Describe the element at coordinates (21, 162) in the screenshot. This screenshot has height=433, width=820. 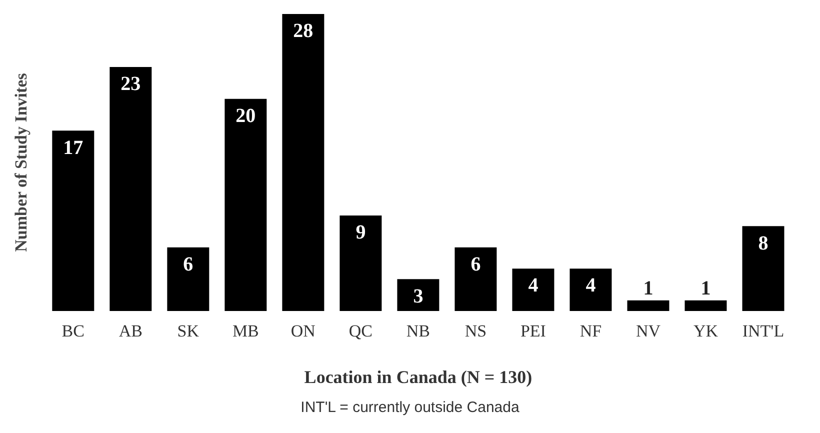
I see `y-axis-title: Number of Study Invites` at that location.